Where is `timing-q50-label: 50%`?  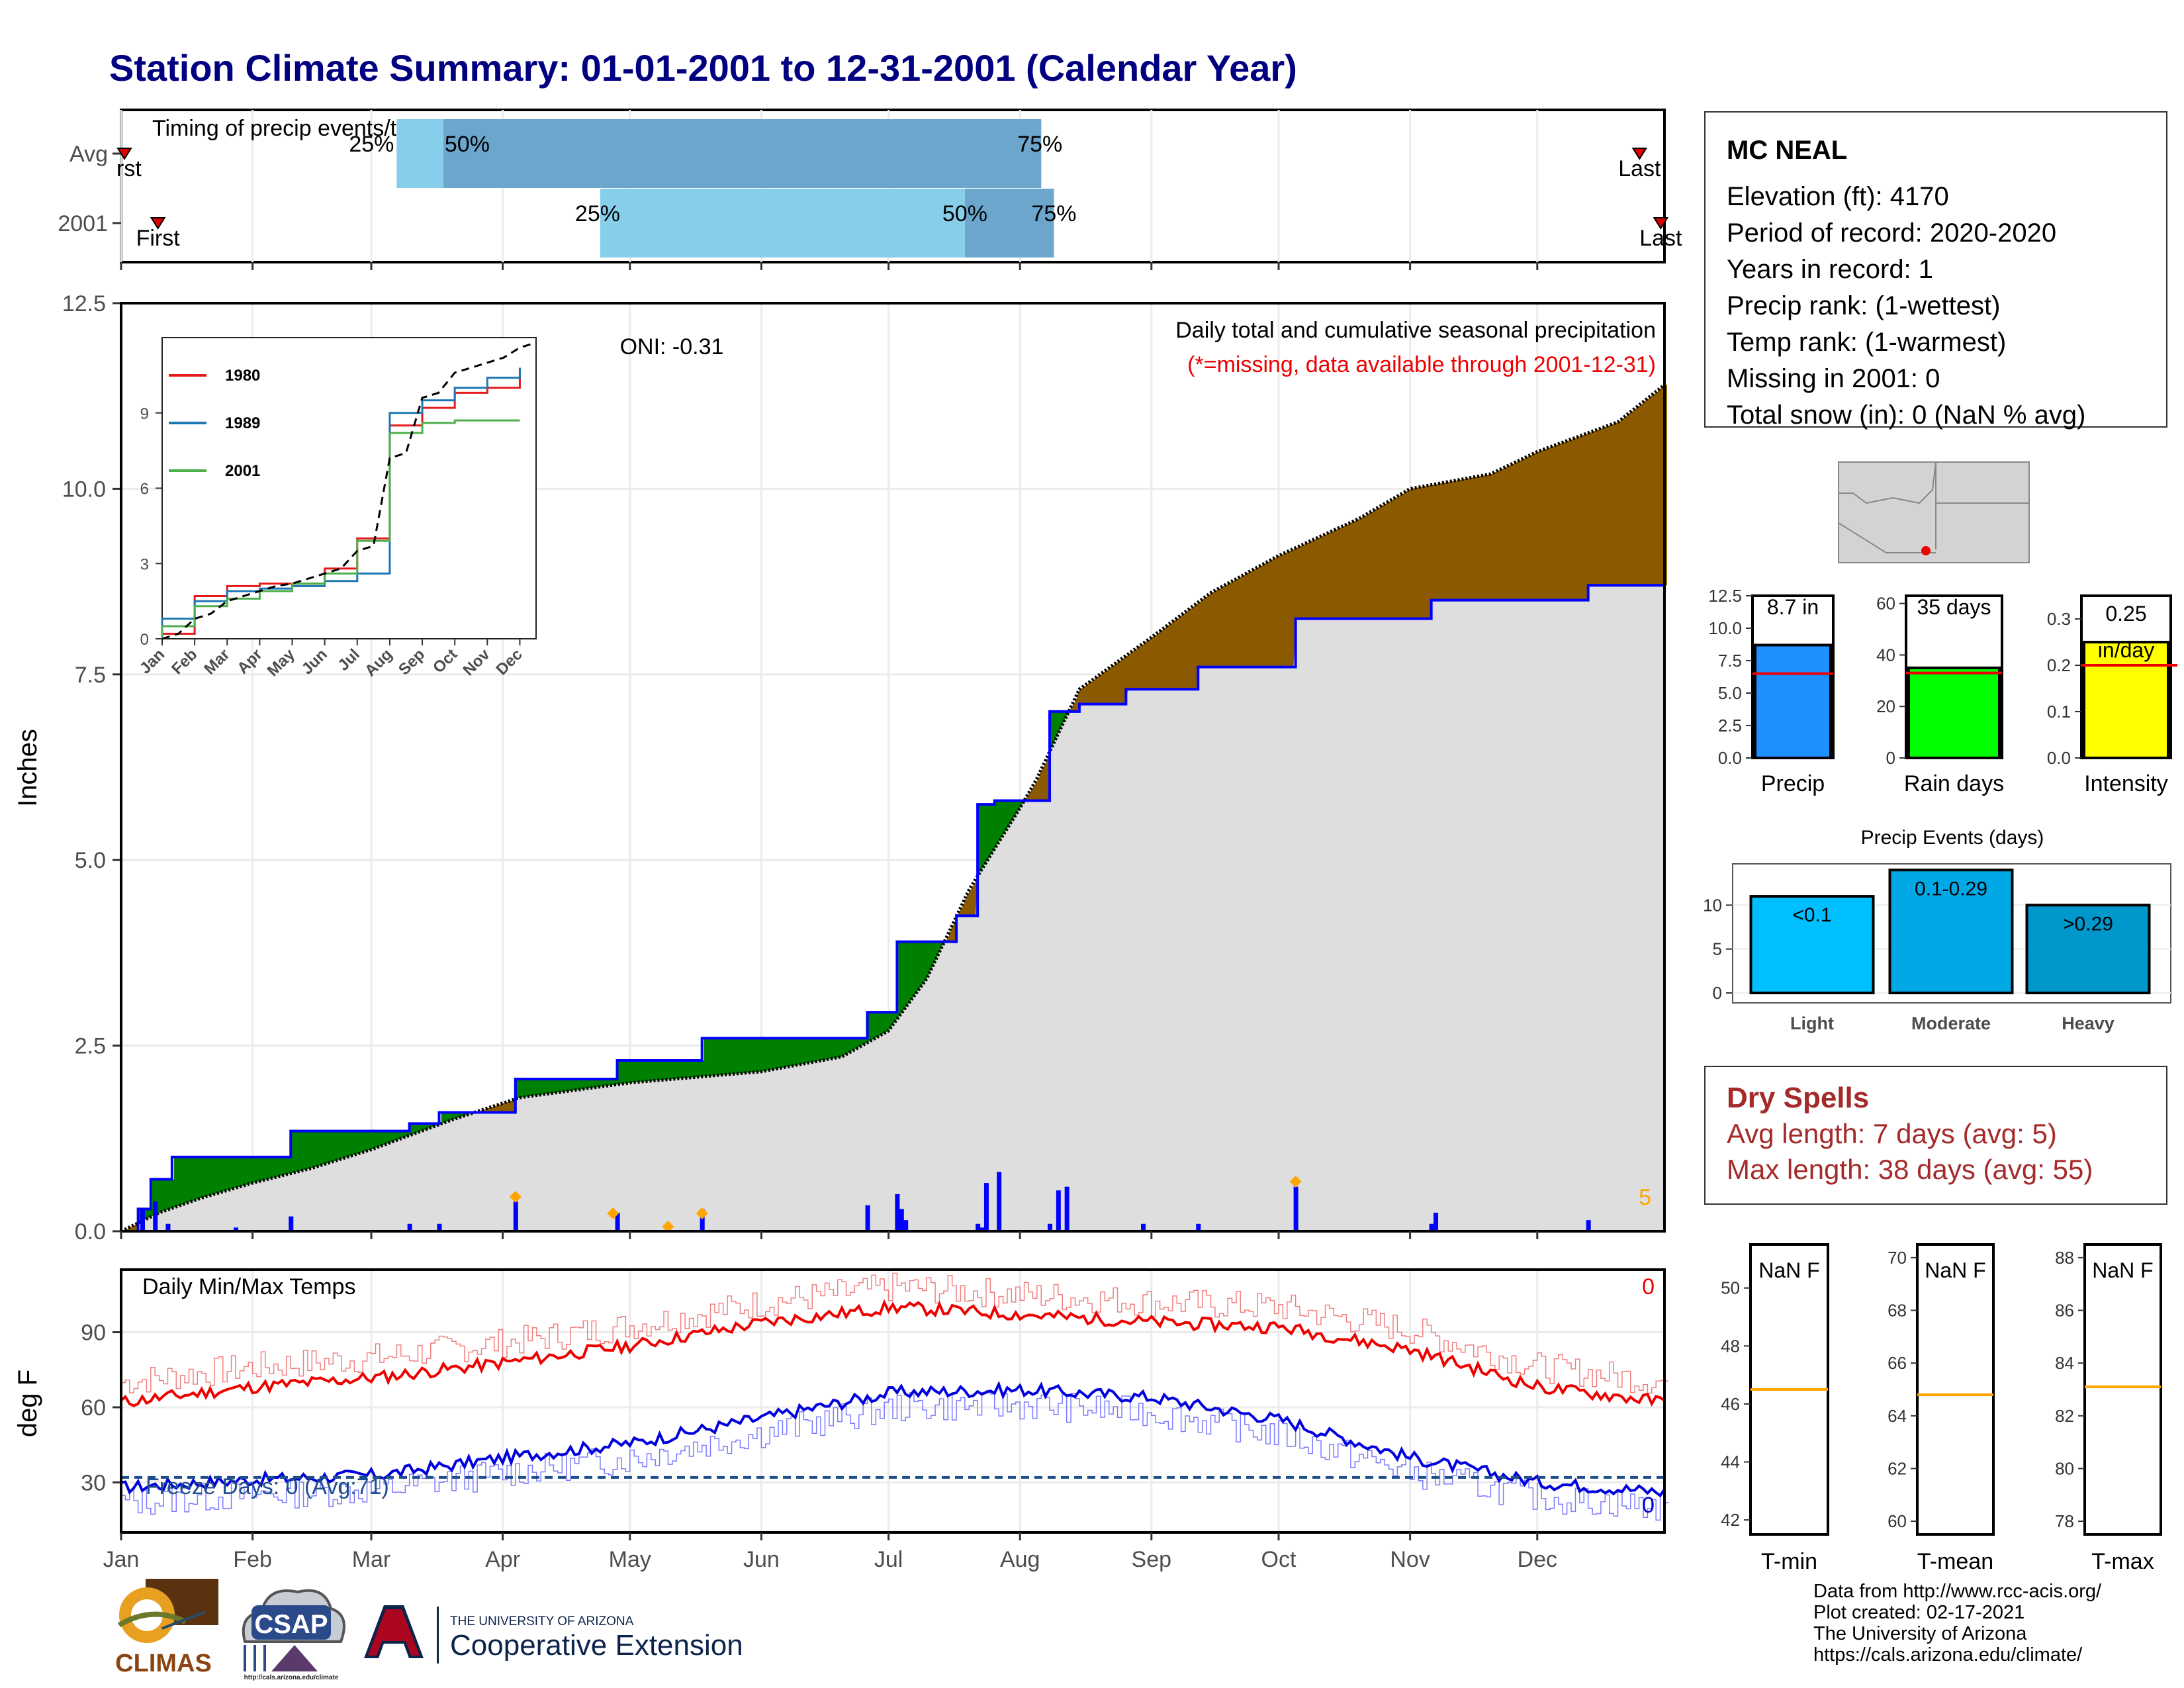 timing-q50-label: 50% is located at coordinates (467, 144).